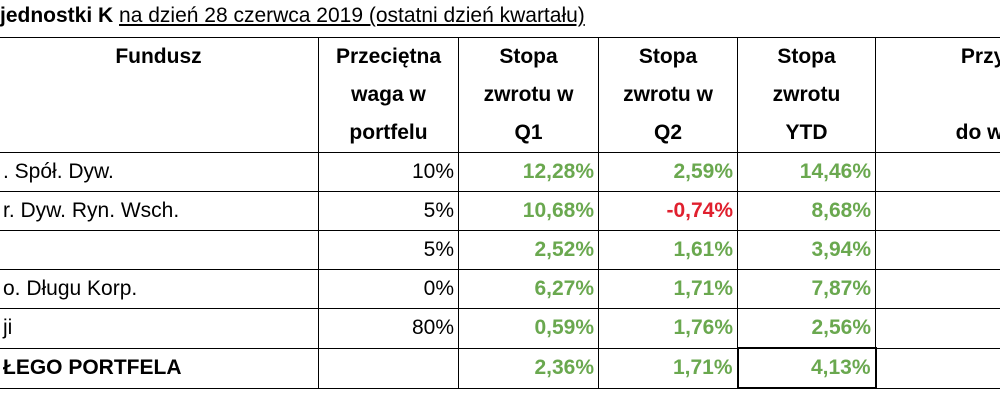  What do you see at coordinates (528, 368) in the screenshot?
I see `q1-cell: 2,36%` at bounding box center [528, 368].